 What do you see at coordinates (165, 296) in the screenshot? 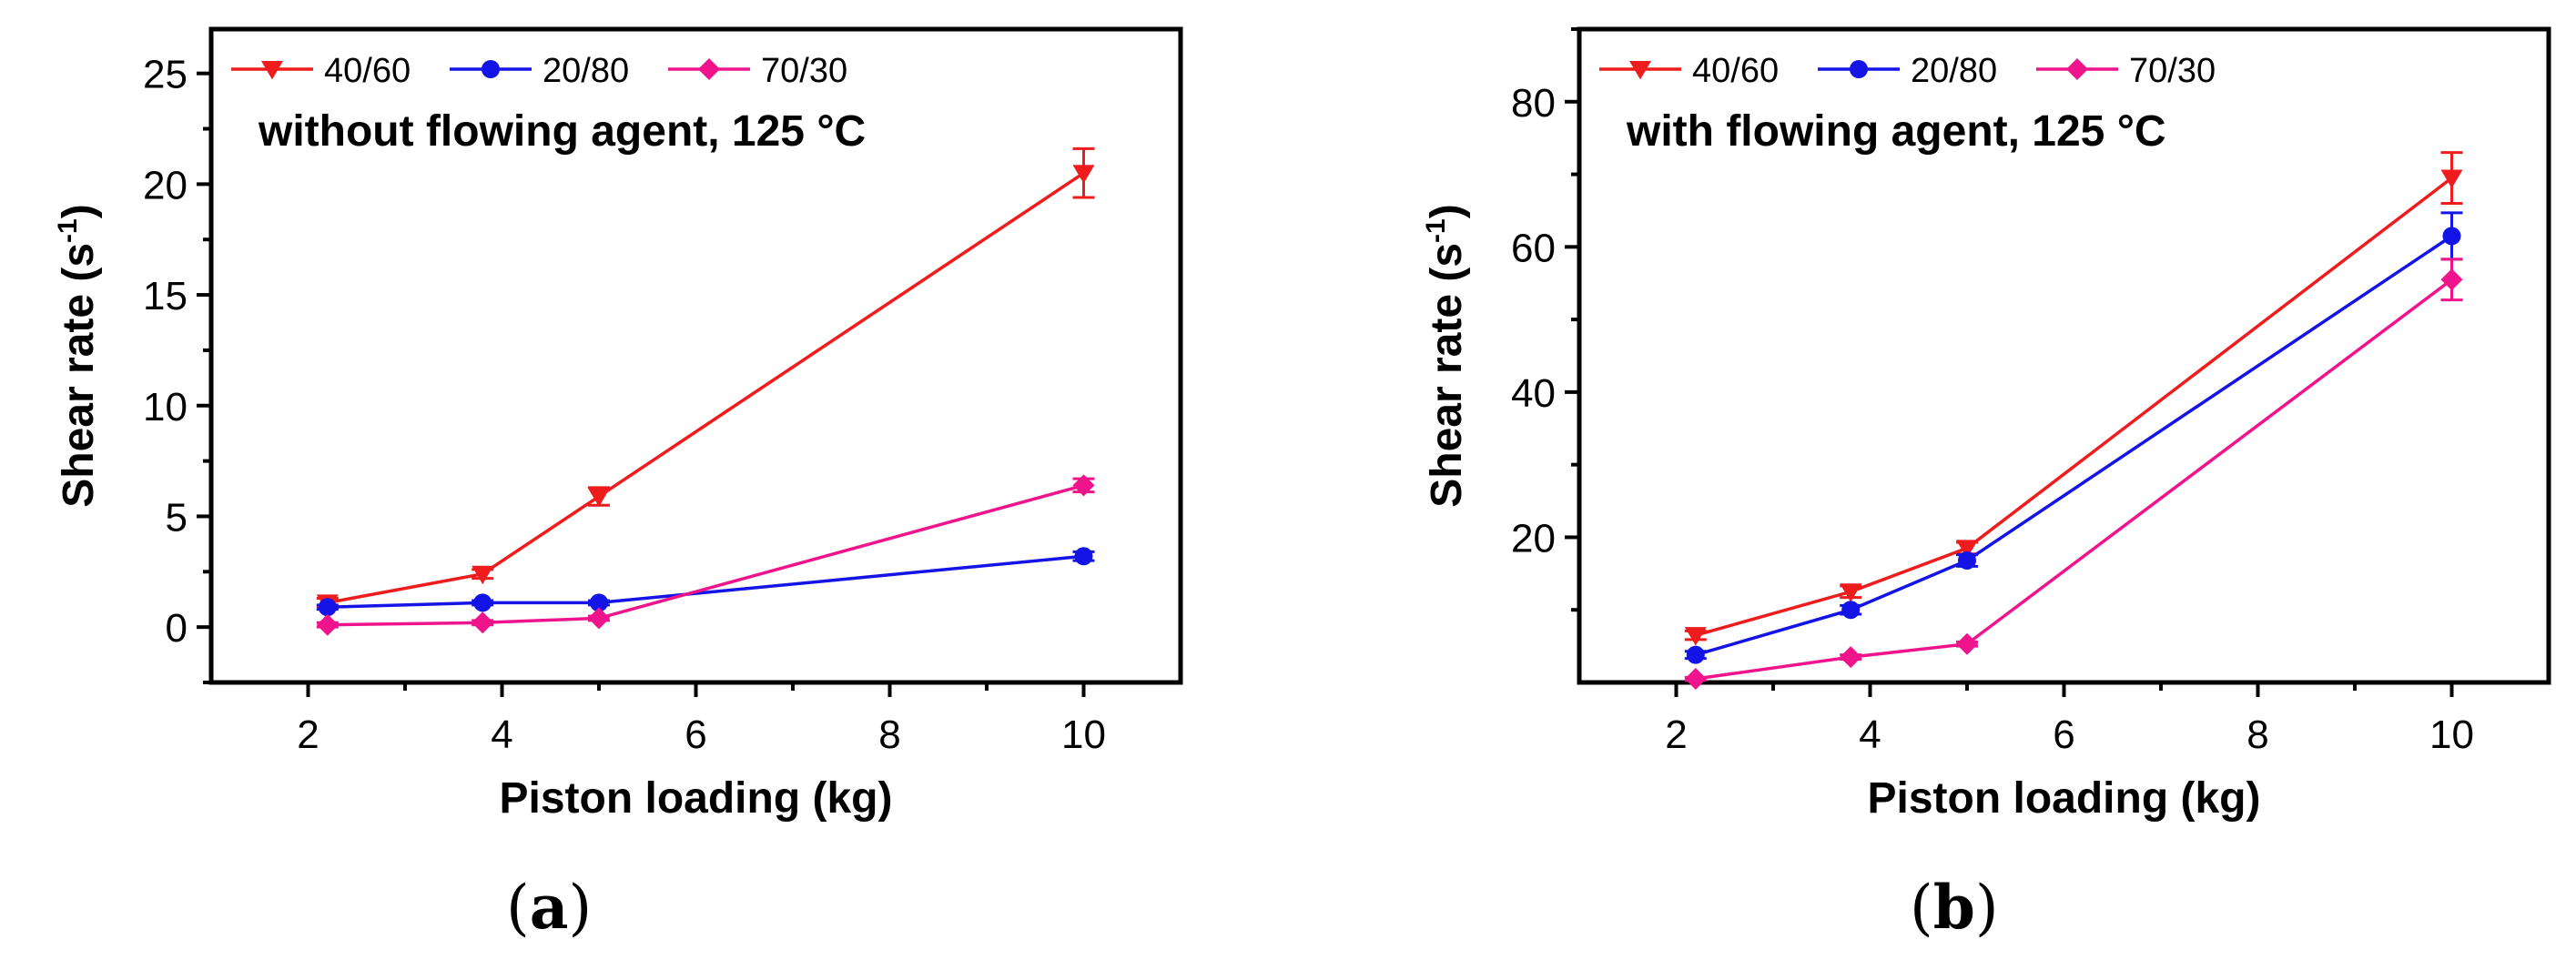
I see `y-tick-label: 15` at bounding box center [165, 296].